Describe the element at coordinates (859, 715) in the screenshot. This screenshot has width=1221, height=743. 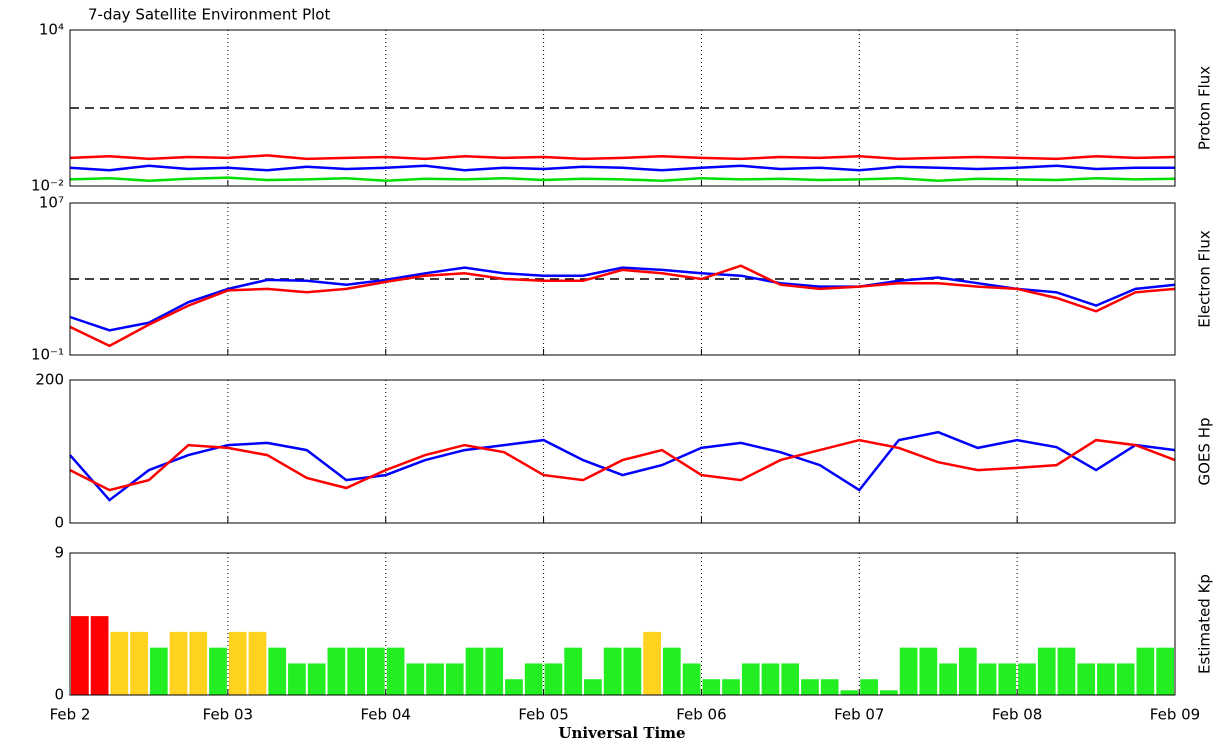
I see `x-tick-label: Feb 07` at that location.